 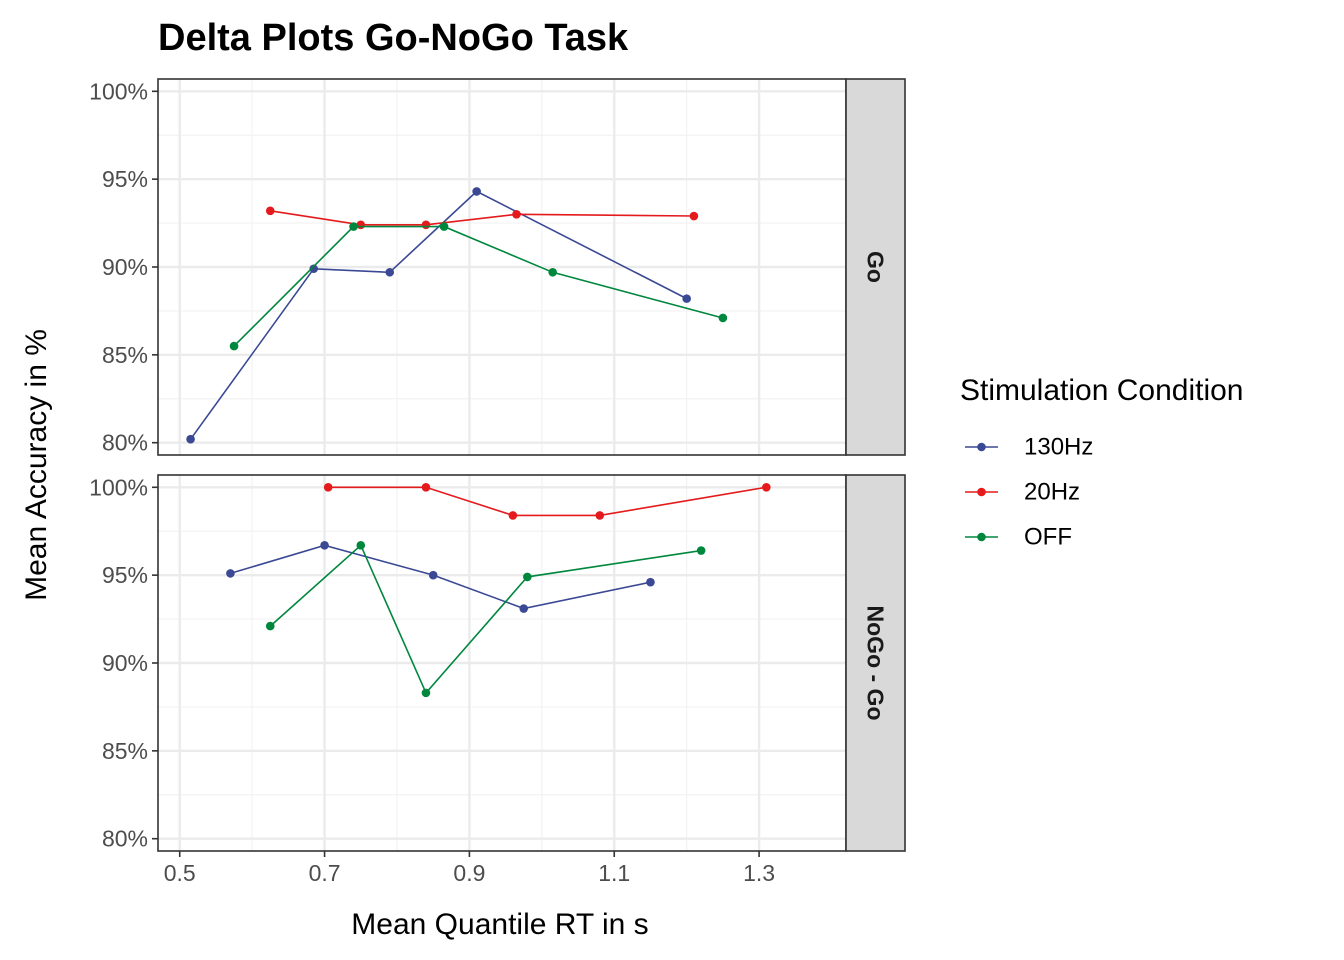 What do you see at coordinates (1058, 447) in the screenshot?
I see `legend-label: 130Hz` at bounding box center [1058, 447].